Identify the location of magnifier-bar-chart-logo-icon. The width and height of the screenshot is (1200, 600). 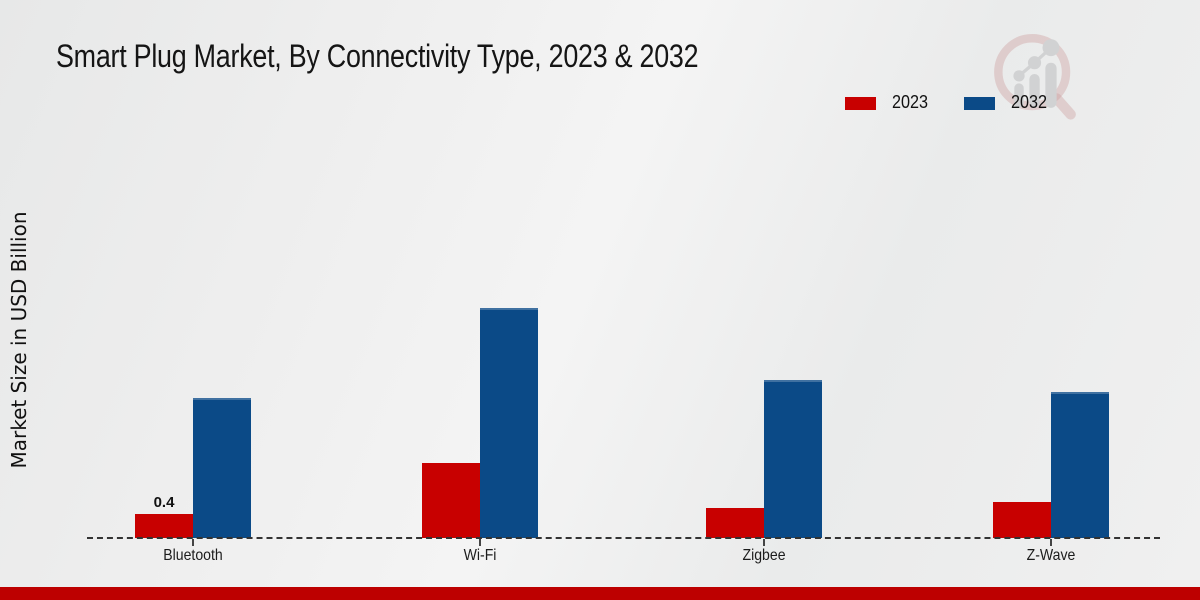
(1035, 77).